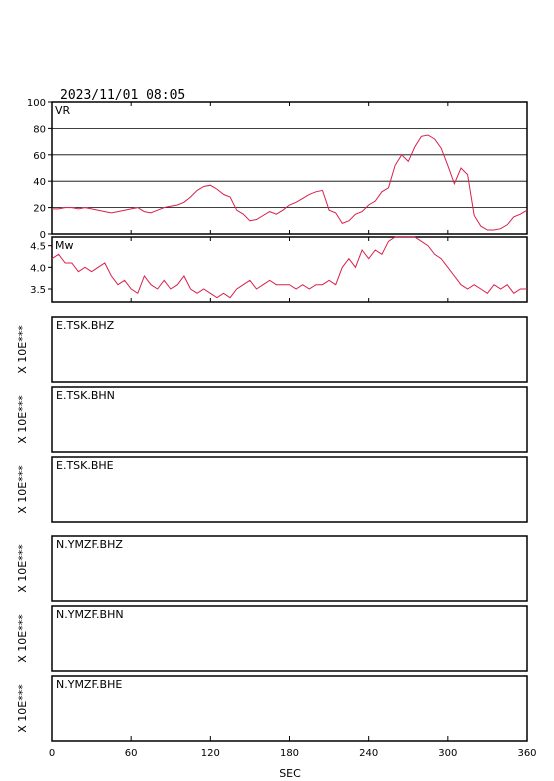  Describe the element at coordinates (43, 235) in the screenshot. I see `vr-y-tick-label: 0` at that location.